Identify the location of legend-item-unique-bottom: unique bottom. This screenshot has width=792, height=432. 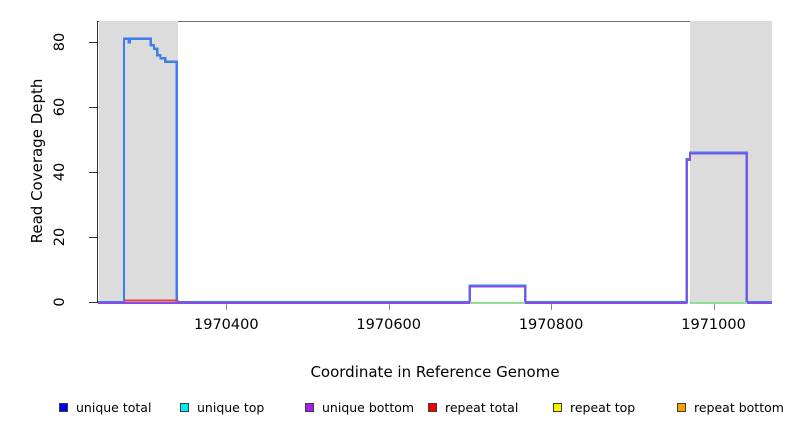
(360, 407).